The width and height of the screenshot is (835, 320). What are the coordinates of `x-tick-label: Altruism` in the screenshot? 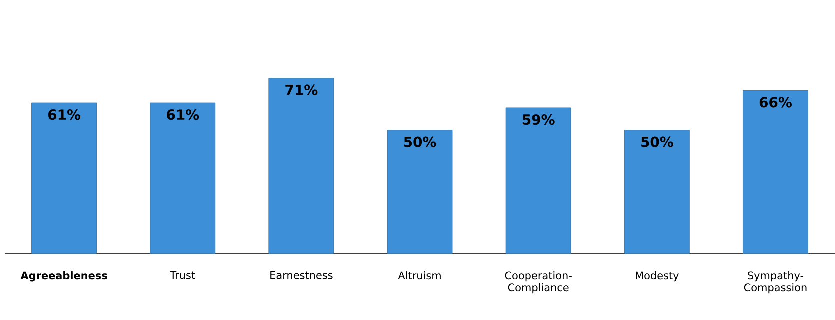 It's located at (419, 276).